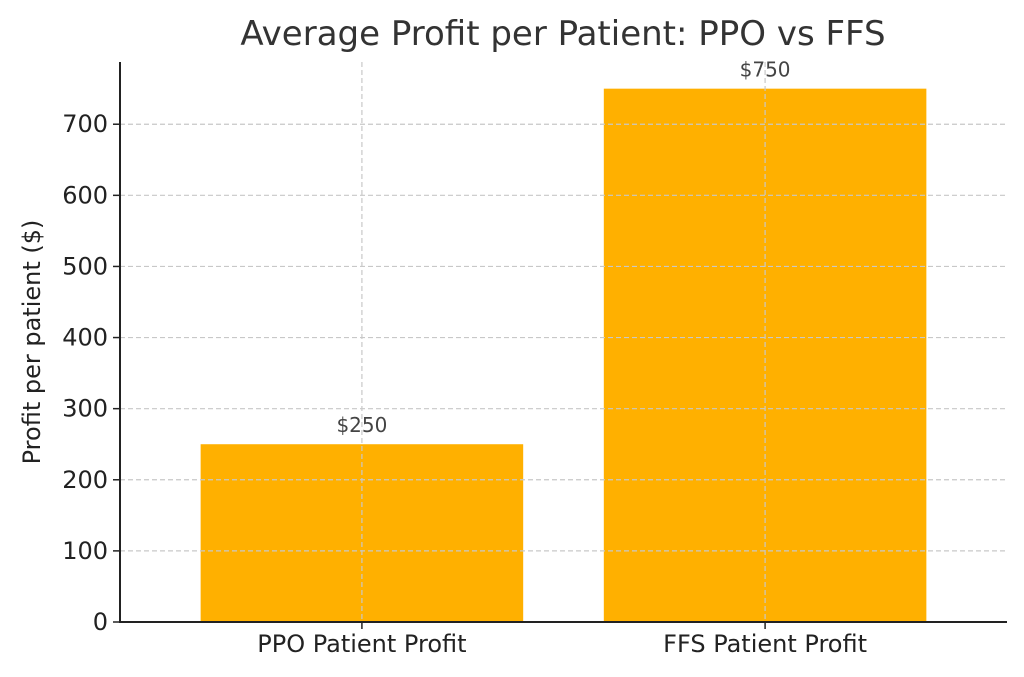 The image size is (1024, 677). I want to click on data-label: $750, so click(765, 70).